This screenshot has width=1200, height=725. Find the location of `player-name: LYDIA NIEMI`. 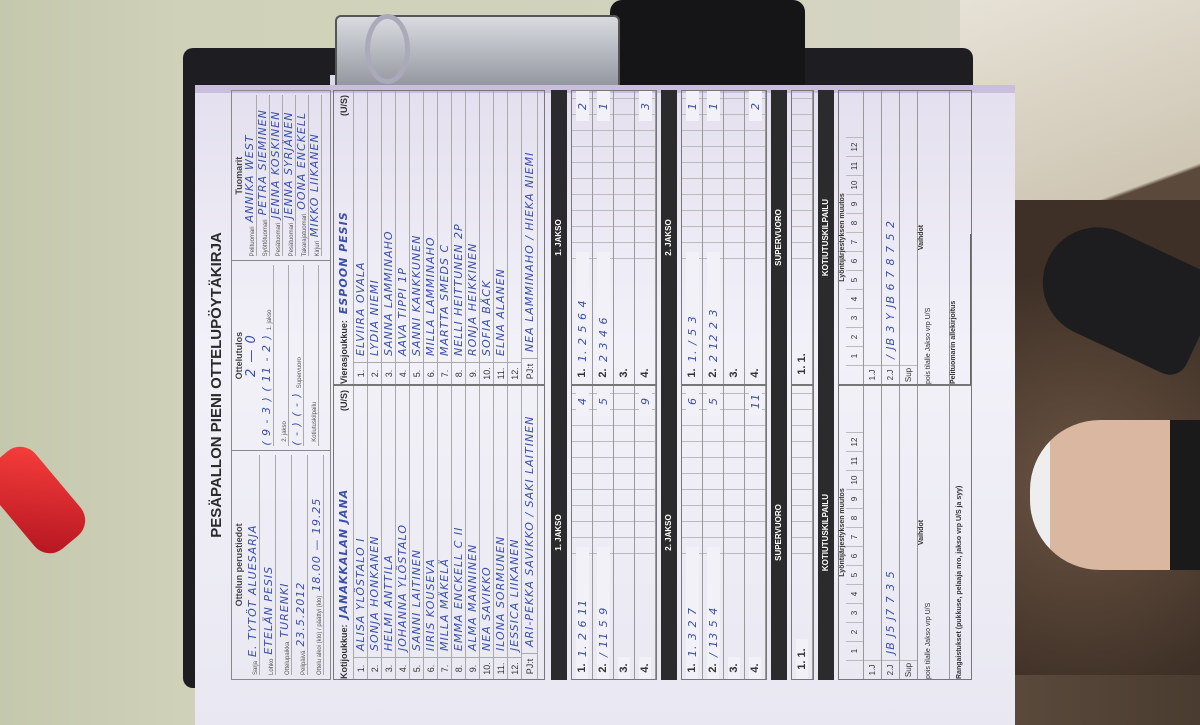

player-name: LYDIA NIEMI is located at coordinates (374, 317).